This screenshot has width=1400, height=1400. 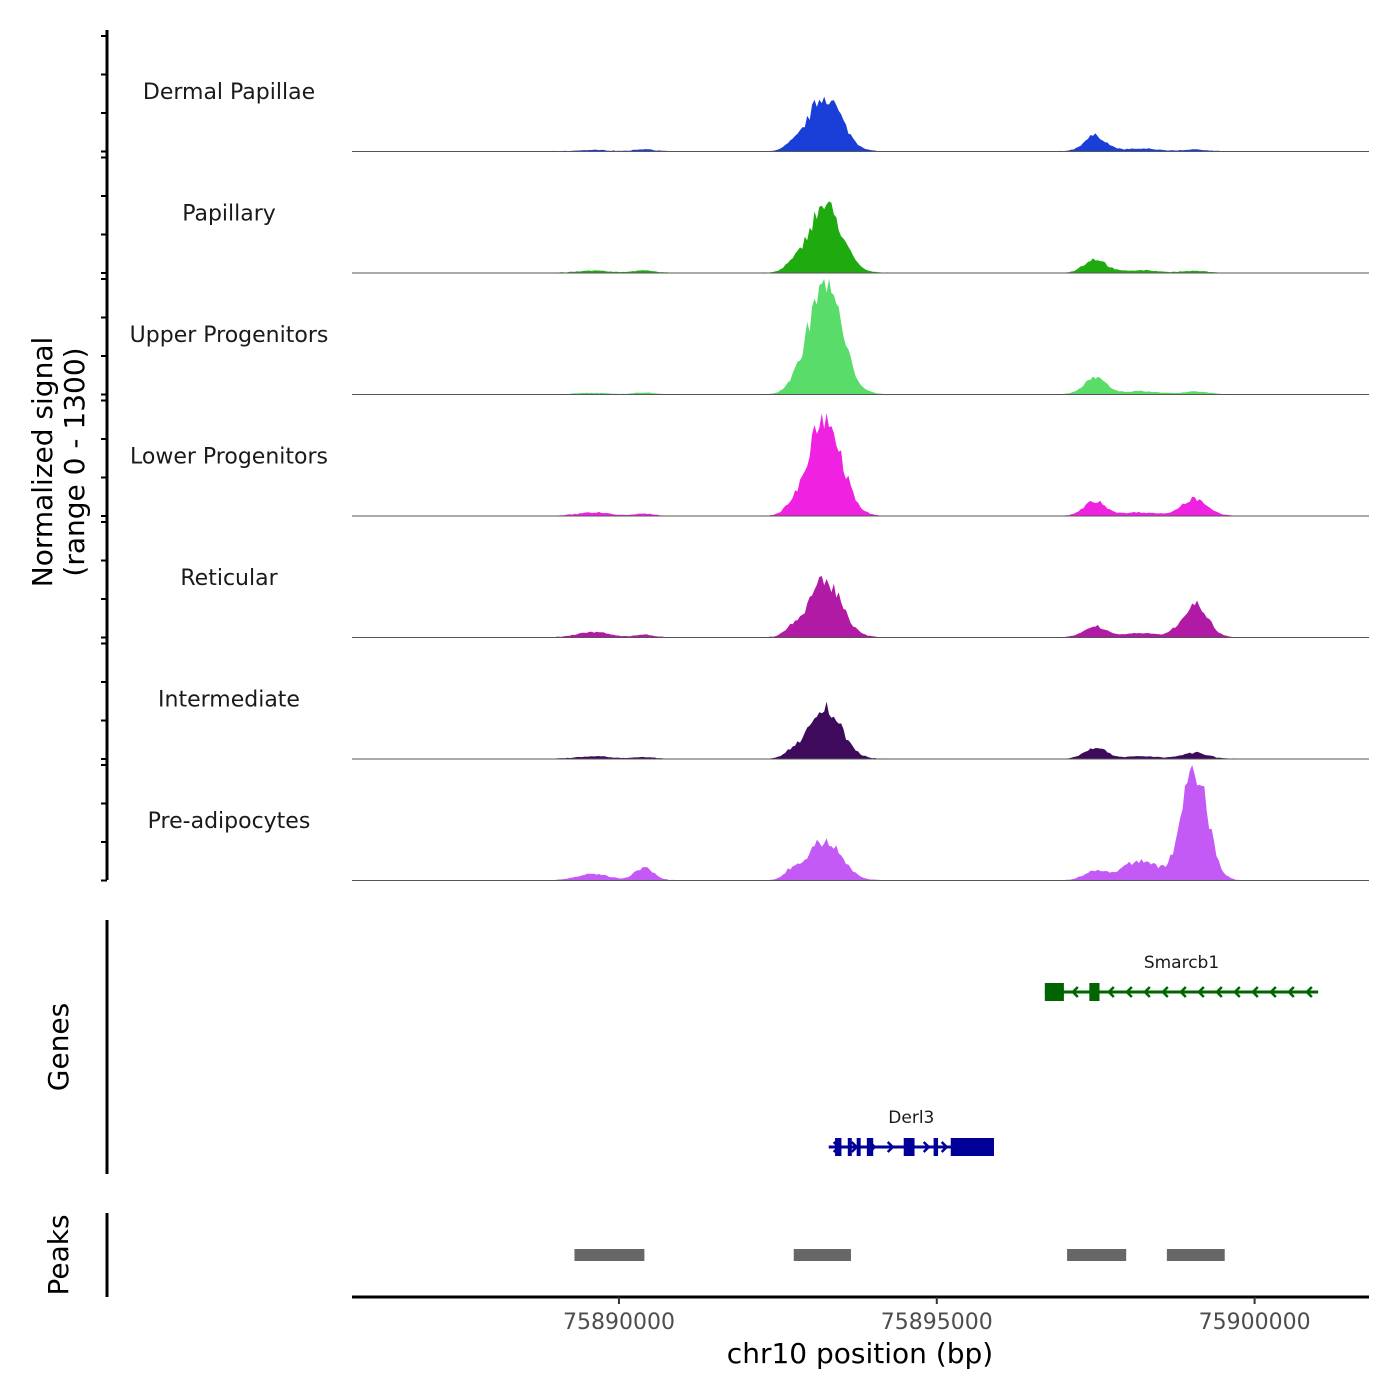 I want to click on track-label: Lower Progenitors, so click(x=229, y=457).